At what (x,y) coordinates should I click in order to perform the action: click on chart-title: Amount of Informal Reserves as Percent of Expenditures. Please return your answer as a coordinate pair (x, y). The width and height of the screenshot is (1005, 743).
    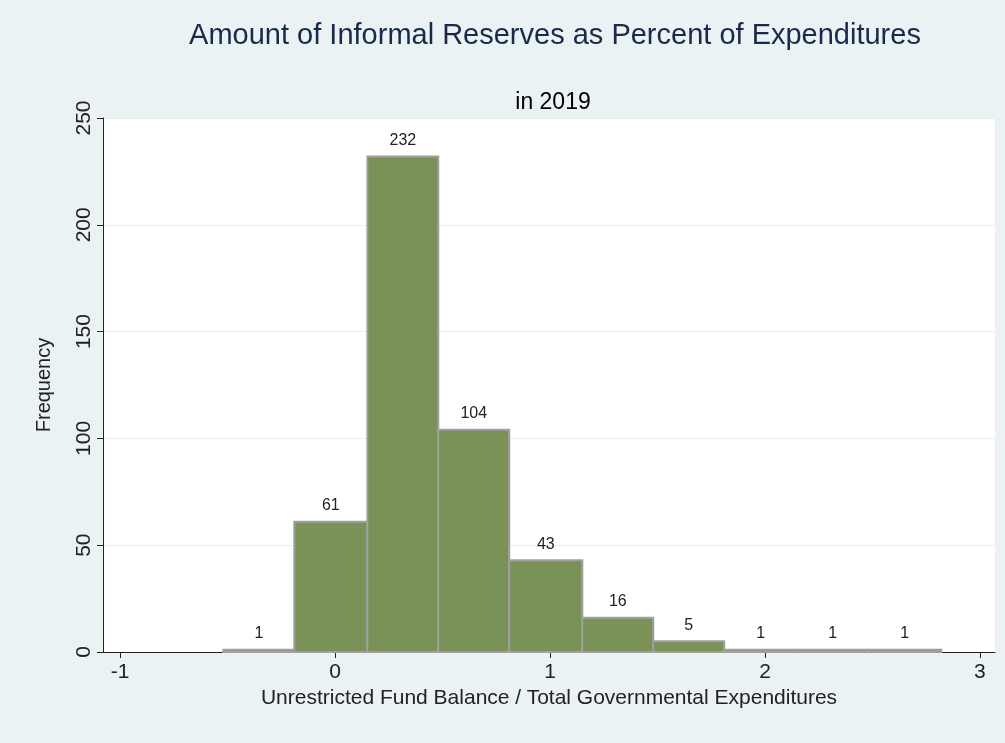
    Looking at the image, I should click on (555, 33).